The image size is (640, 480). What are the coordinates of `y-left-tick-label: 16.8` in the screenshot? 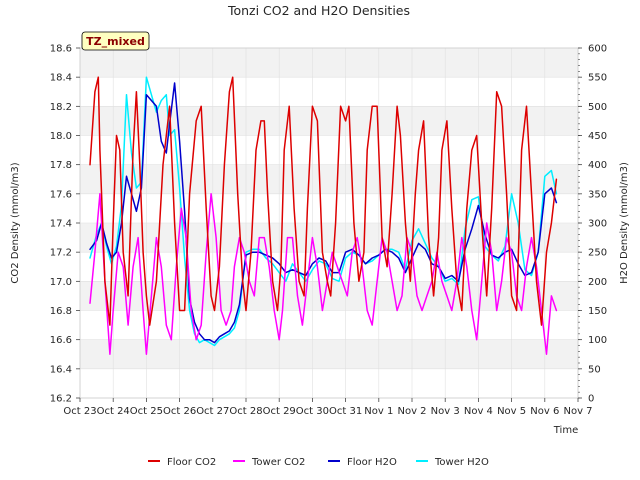 It's located at (61, 311).